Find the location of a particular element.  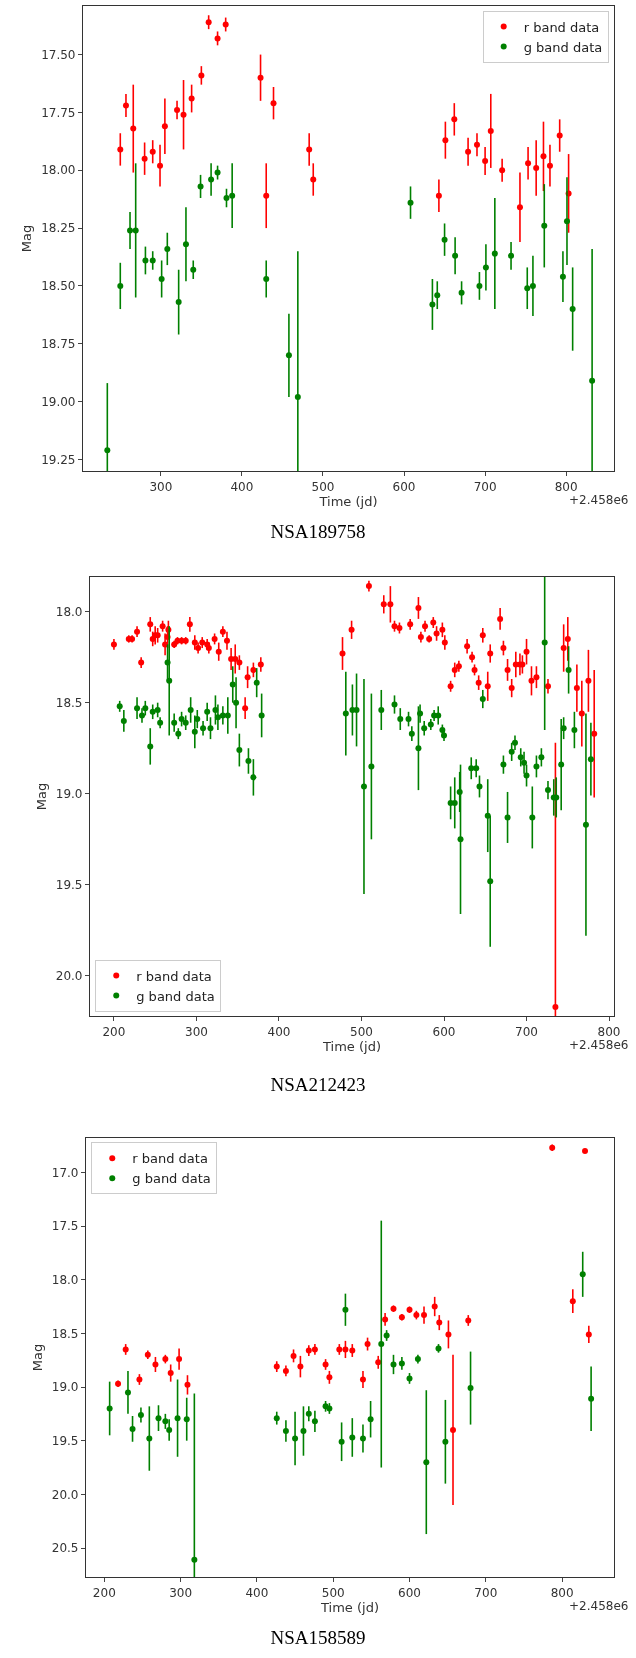

x-tick-label: 200 is located at coordinates (104, 1592).